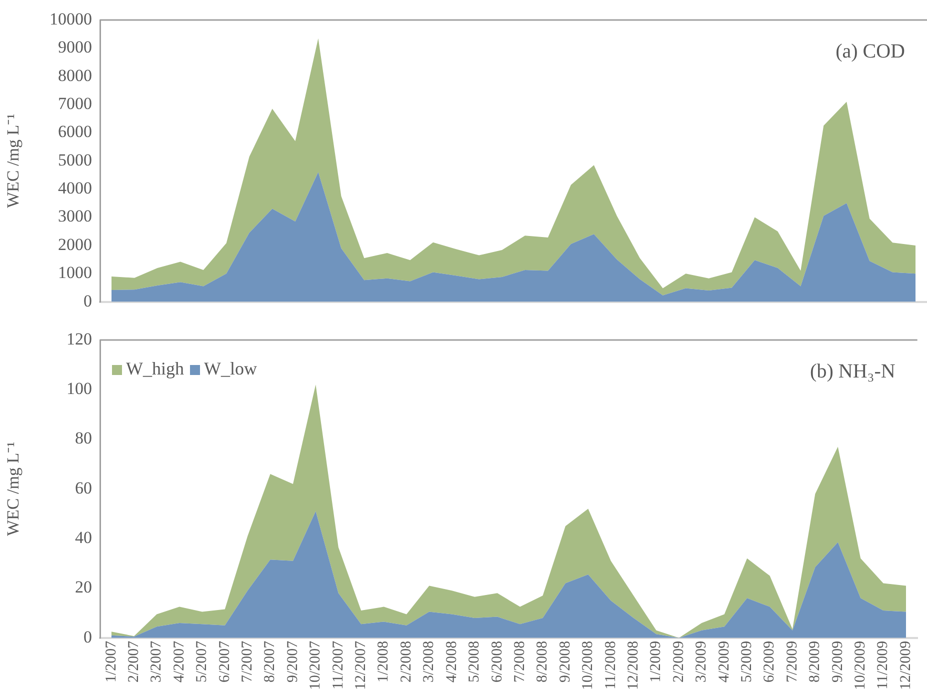 The image size is (927, 693). What do you see at coordinates (156, 661) in the screenshot?
I see `x-tick-label: 3/2007` at bounding box center [156, 661].